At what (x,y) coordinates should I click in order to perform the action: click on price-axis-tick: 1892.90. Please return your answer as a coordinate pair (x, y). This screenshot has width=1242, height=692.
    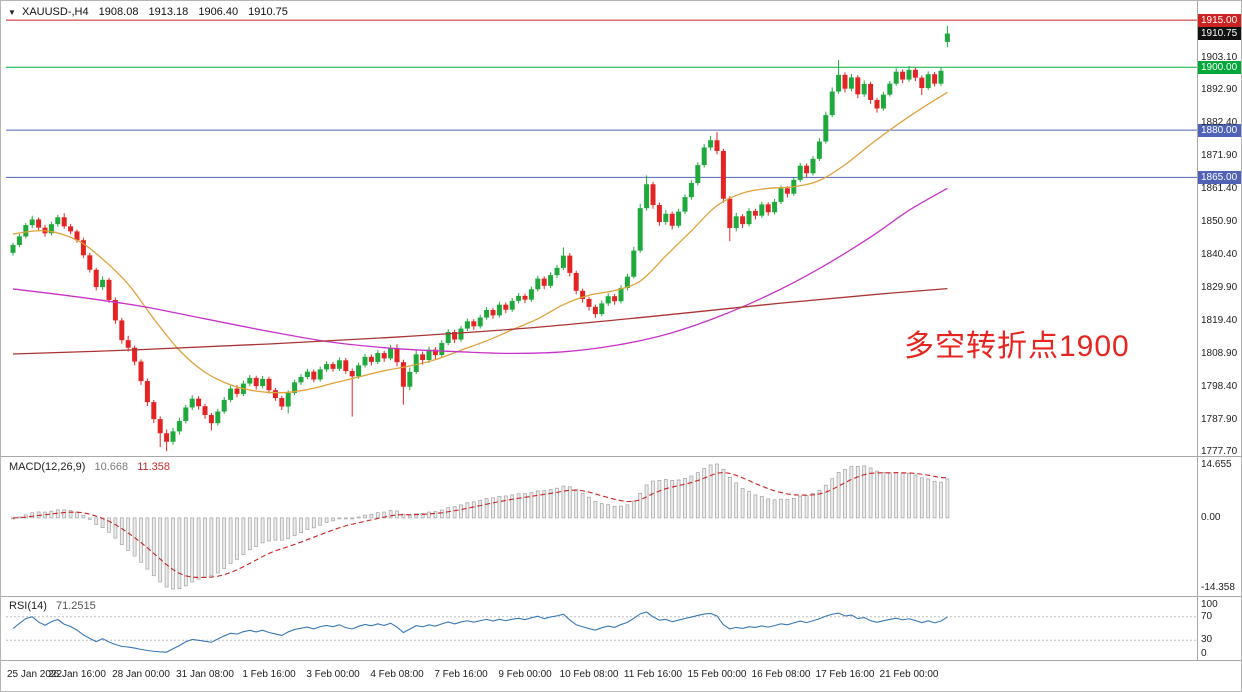
    Looking at the image, I should click on (1219, 89).